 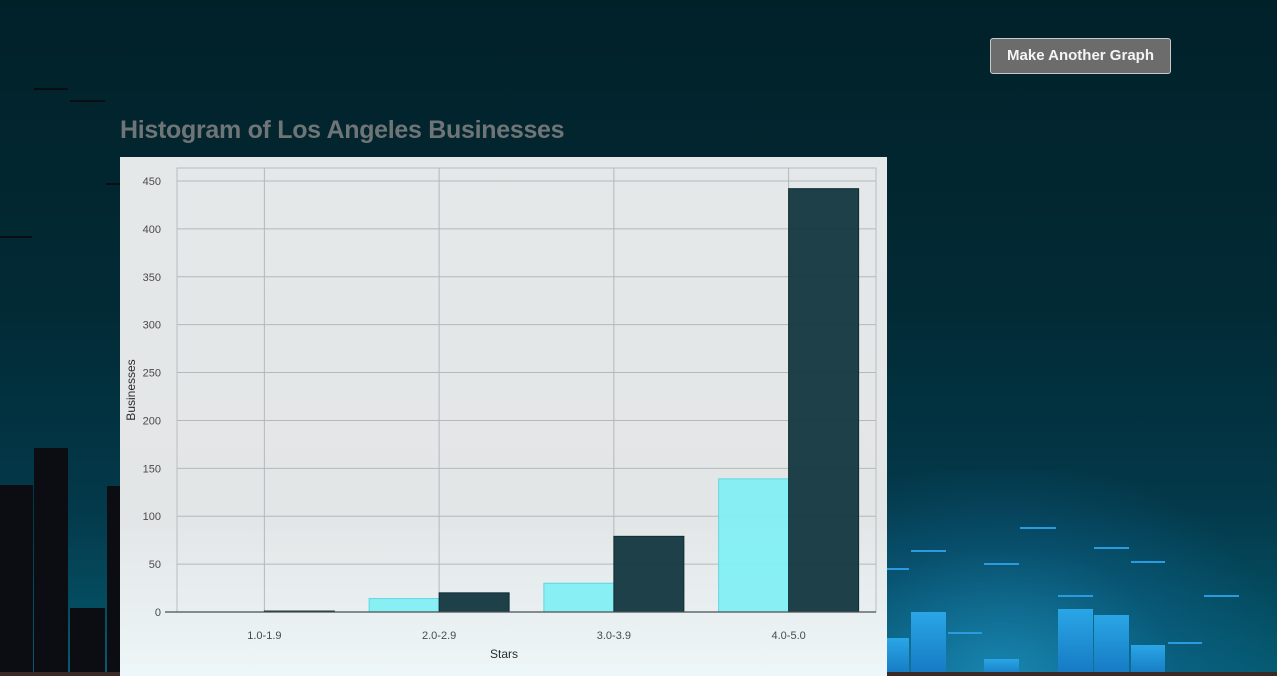 What do you see at coordinates (131, 389) in the screenshot?
I see `y-axis-title: Businesses` at bounding box center [131, 389].